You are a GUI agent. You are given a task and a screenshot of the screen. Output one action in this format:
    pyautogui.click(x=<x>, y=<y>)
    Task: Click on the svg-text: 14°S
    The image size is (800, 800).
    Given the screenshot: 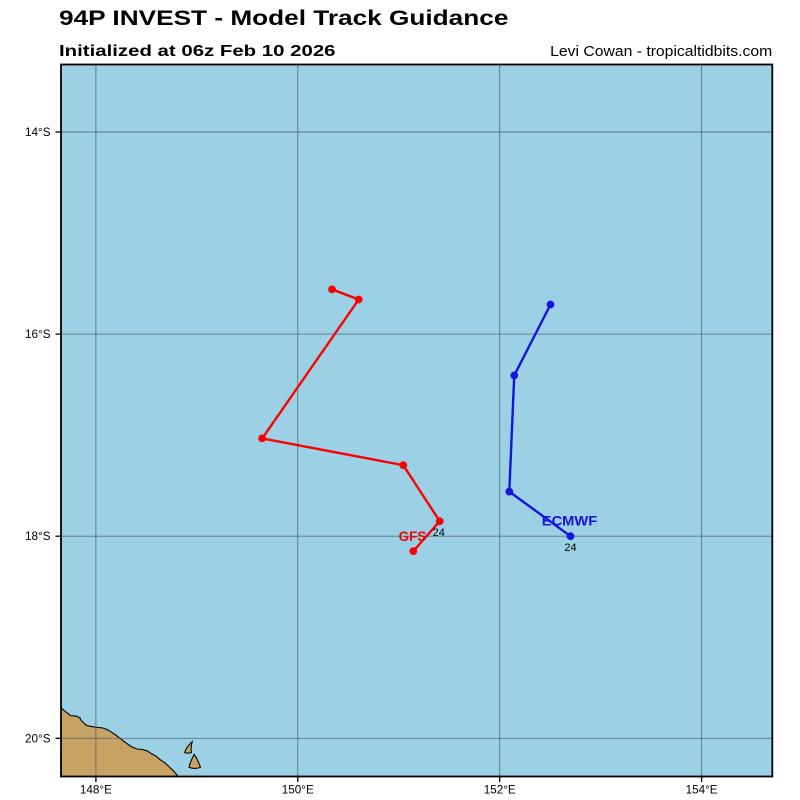 What is the action you would take?
    pyautogui.click(x=38, y=132)
    